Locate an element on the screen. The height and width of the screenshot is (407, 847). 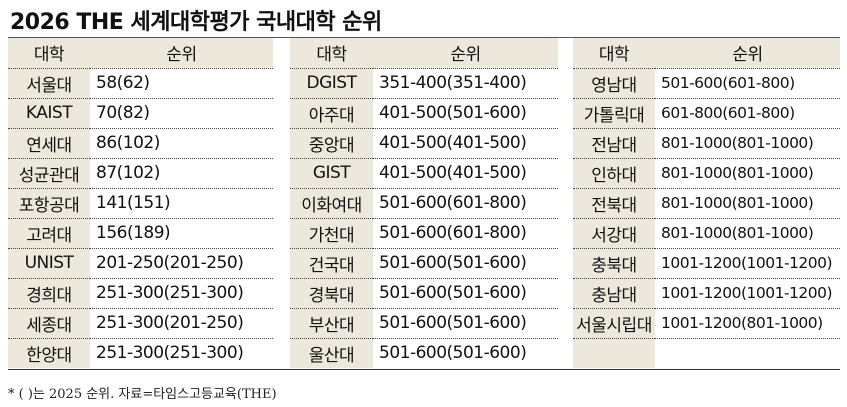
university-name: 전북대 is located at coordinates (614, 202).